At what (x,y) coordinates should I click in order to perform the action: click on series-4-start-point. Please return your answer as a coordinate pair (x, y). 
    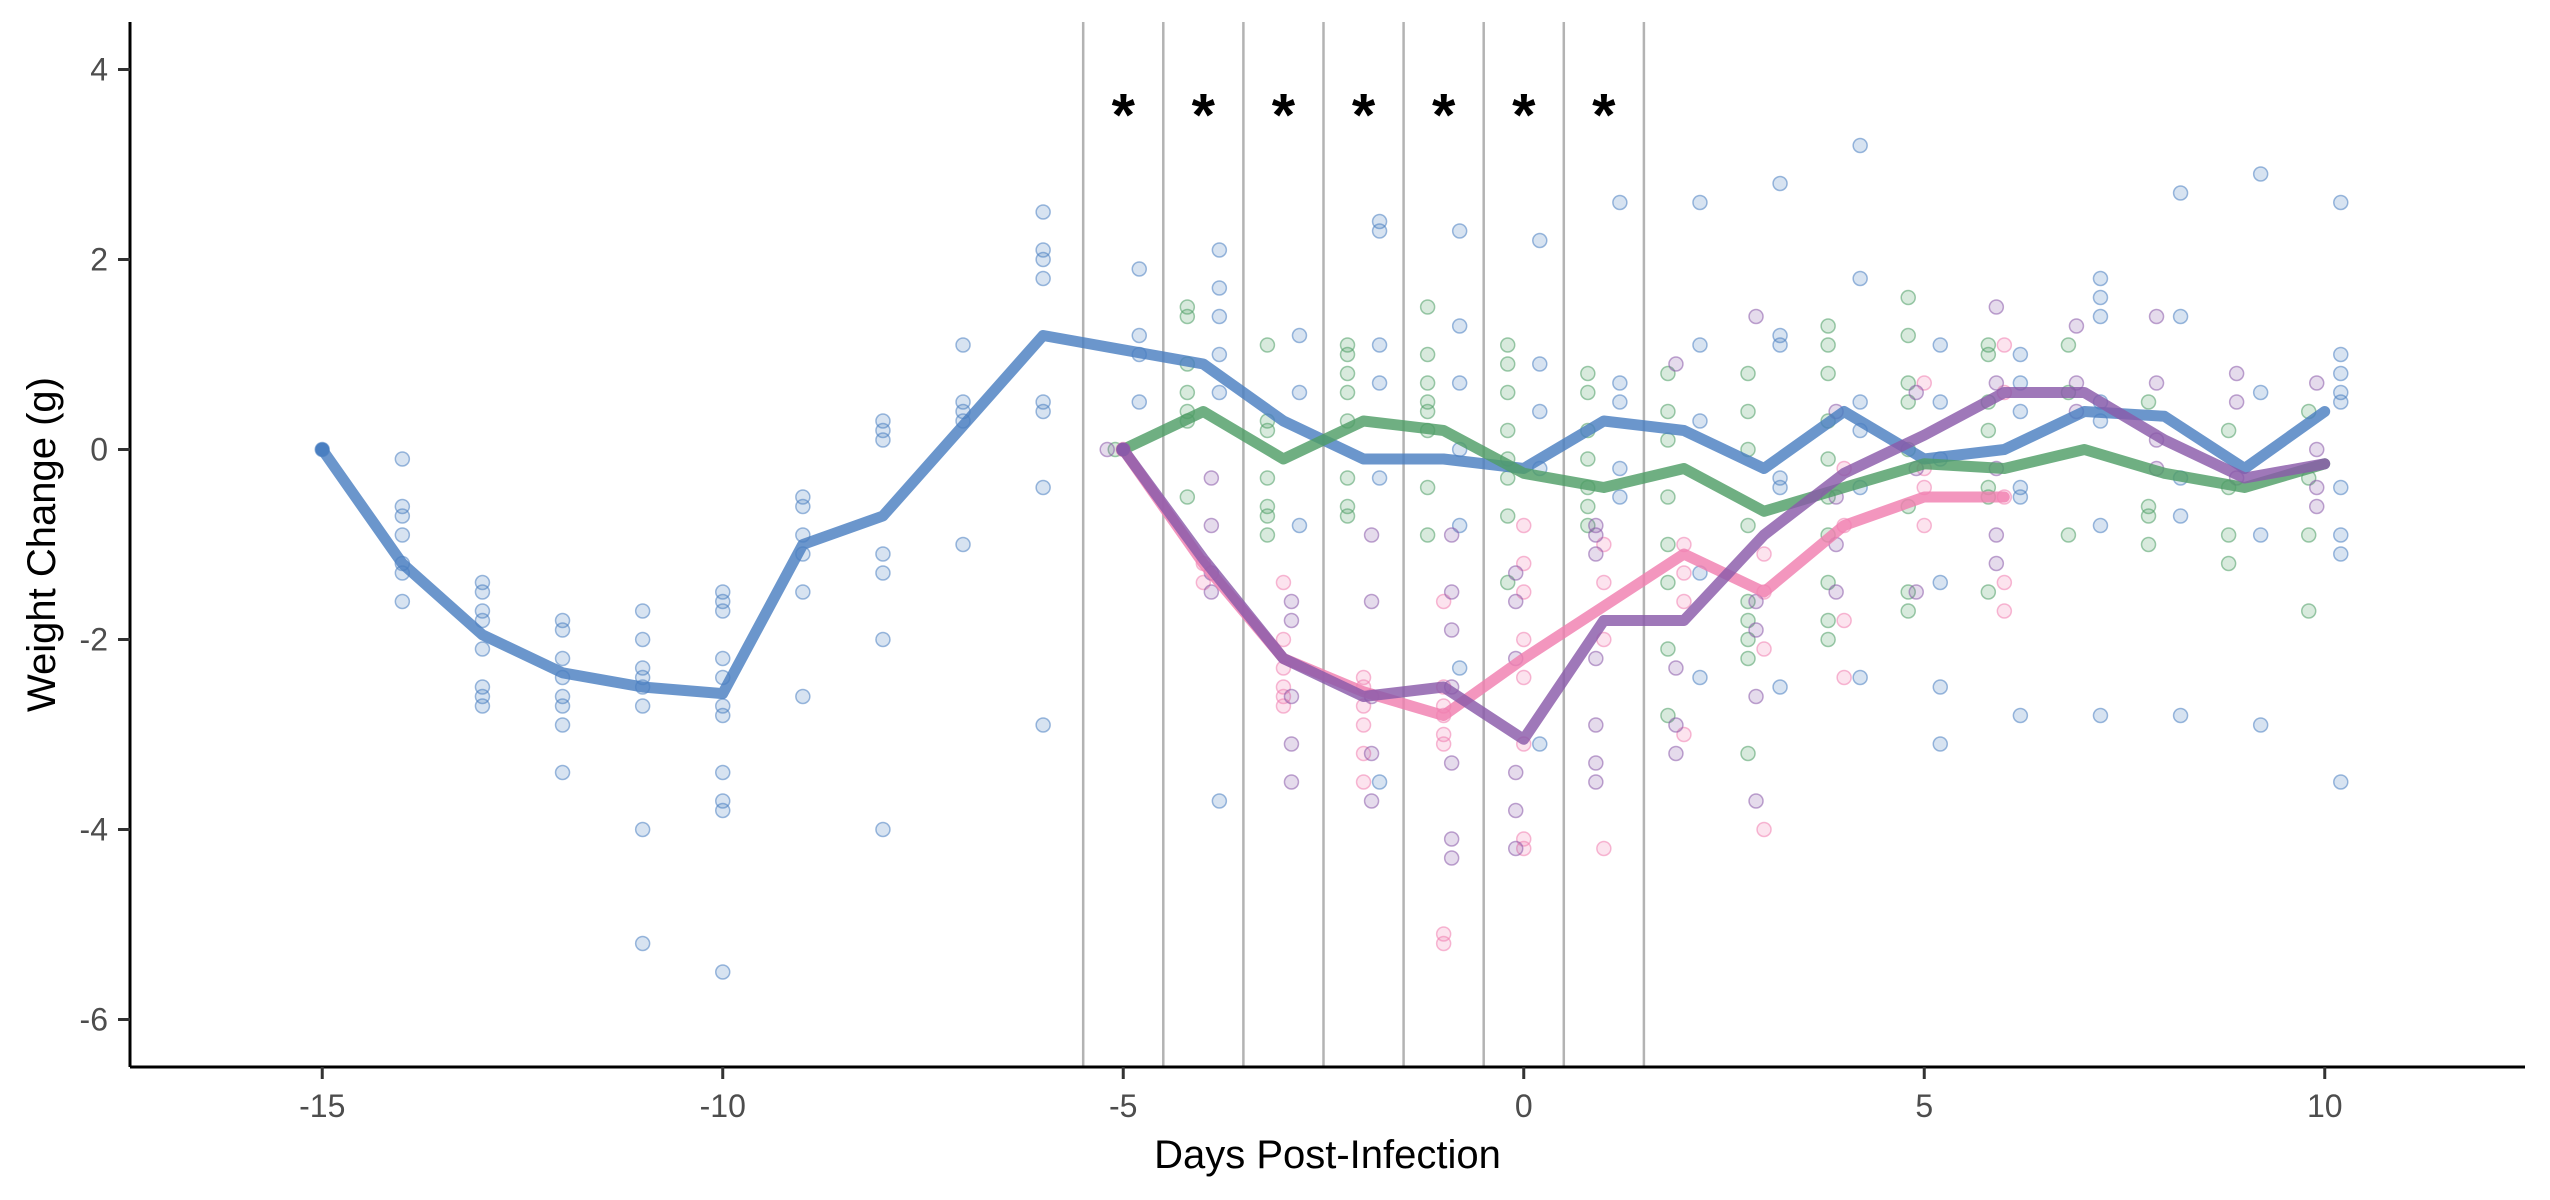
    Looking at the image, I should click on (1123, 449).